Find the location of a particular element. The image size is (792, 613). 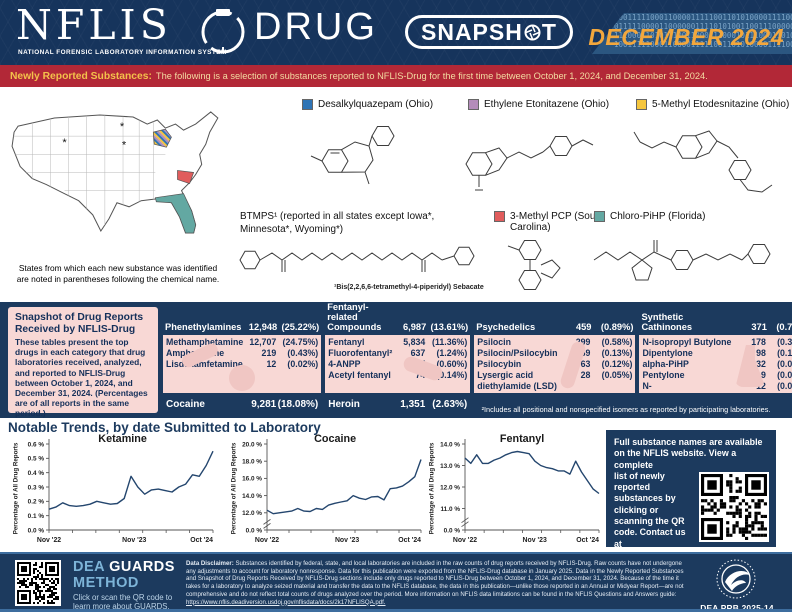

legend-3-methyl-pcp: 3-Methyl PCP (South Carolina) is located at coordinates (550, 222).